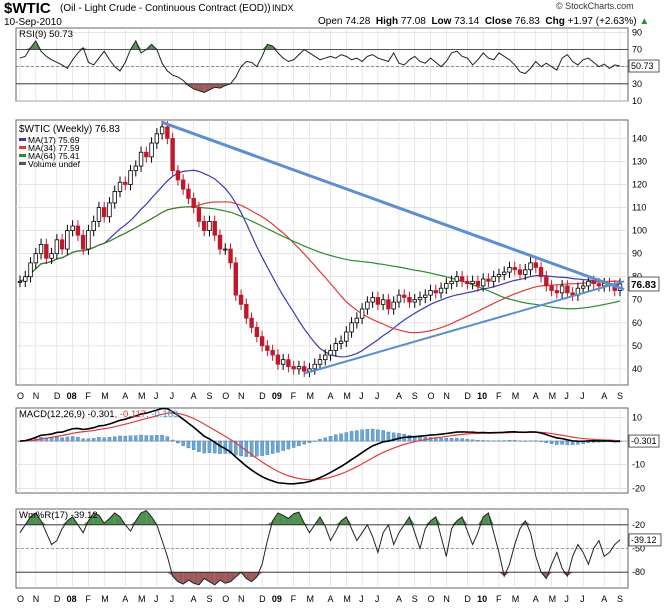  What do you see at coordinates (555, 21) in the screenshot?
I see `chg-label: Chg` at bounding box center [555, 21].